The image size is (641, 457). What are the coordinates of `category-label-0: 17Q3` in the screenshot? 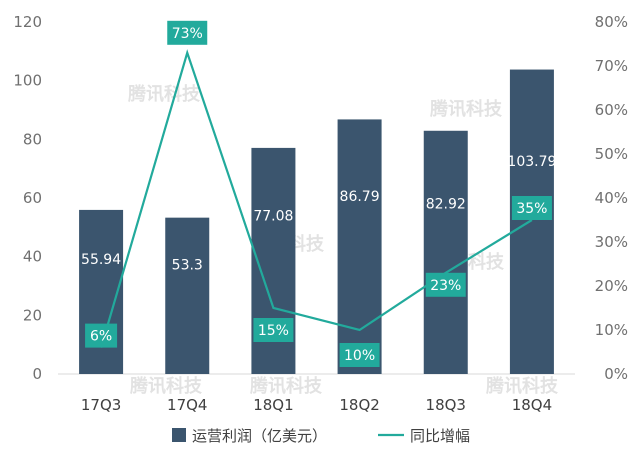 It's located at (101, 405).